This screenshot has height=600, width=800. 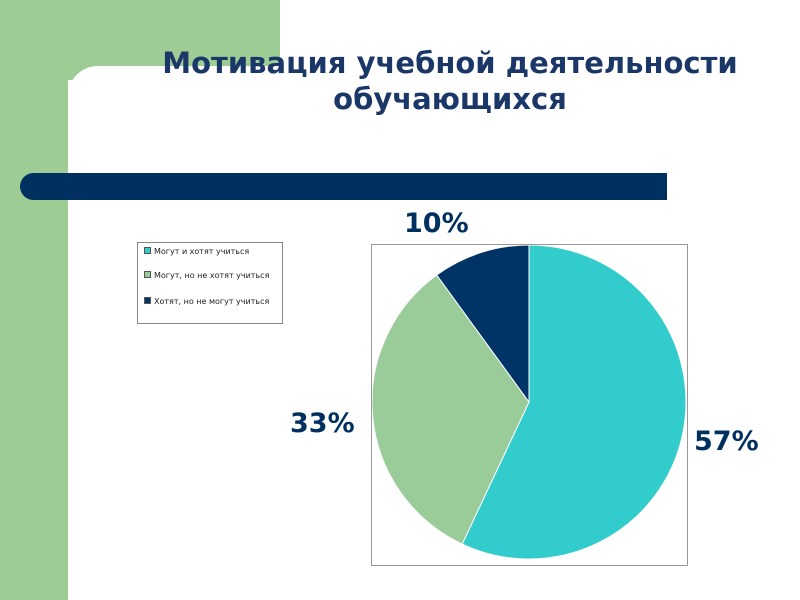 What do you see at coordinates (218, 116) in the screenshot?
I see `decor-corner` at bounding box center [218, 116].